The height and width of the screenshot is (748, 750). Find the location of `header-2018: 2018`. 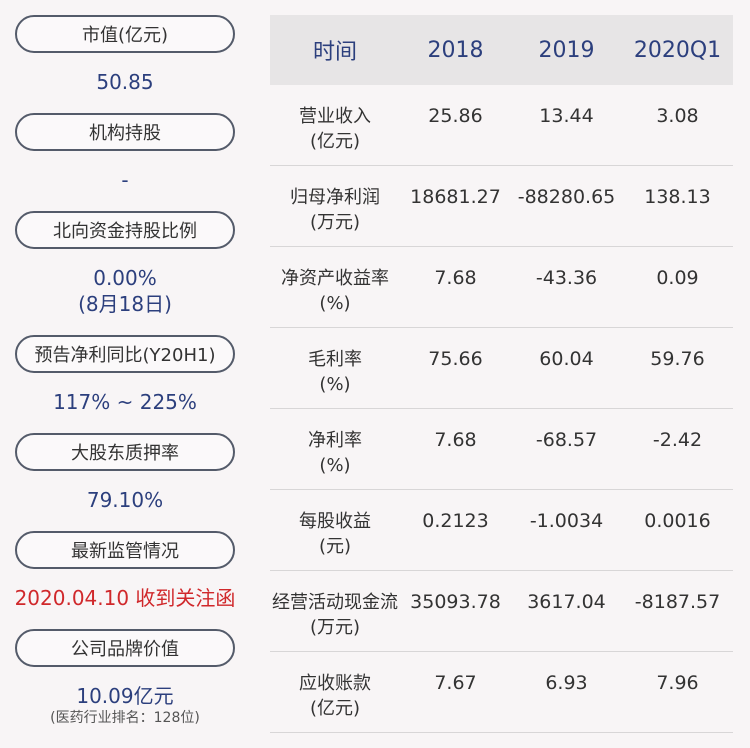

header-2018: 2018 is located at coordinates (455, 50).